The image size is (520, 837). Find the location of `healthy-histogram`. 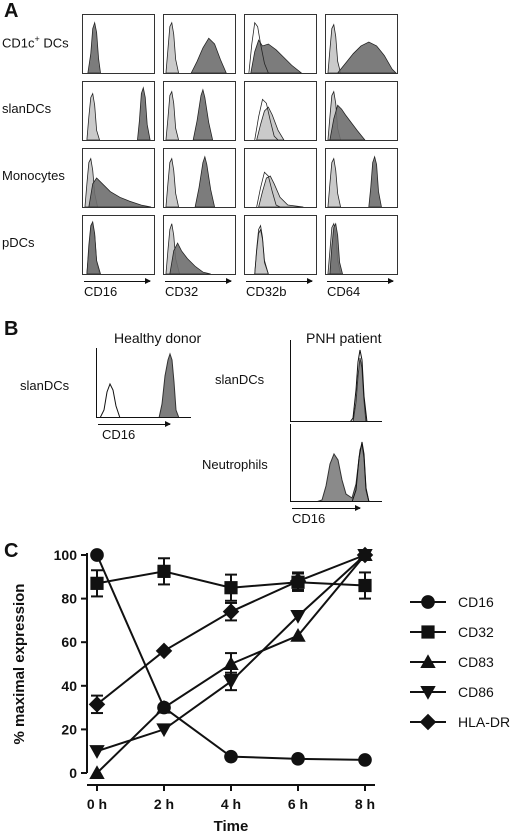

healthy-histogram is located at coordinates (143, 383).